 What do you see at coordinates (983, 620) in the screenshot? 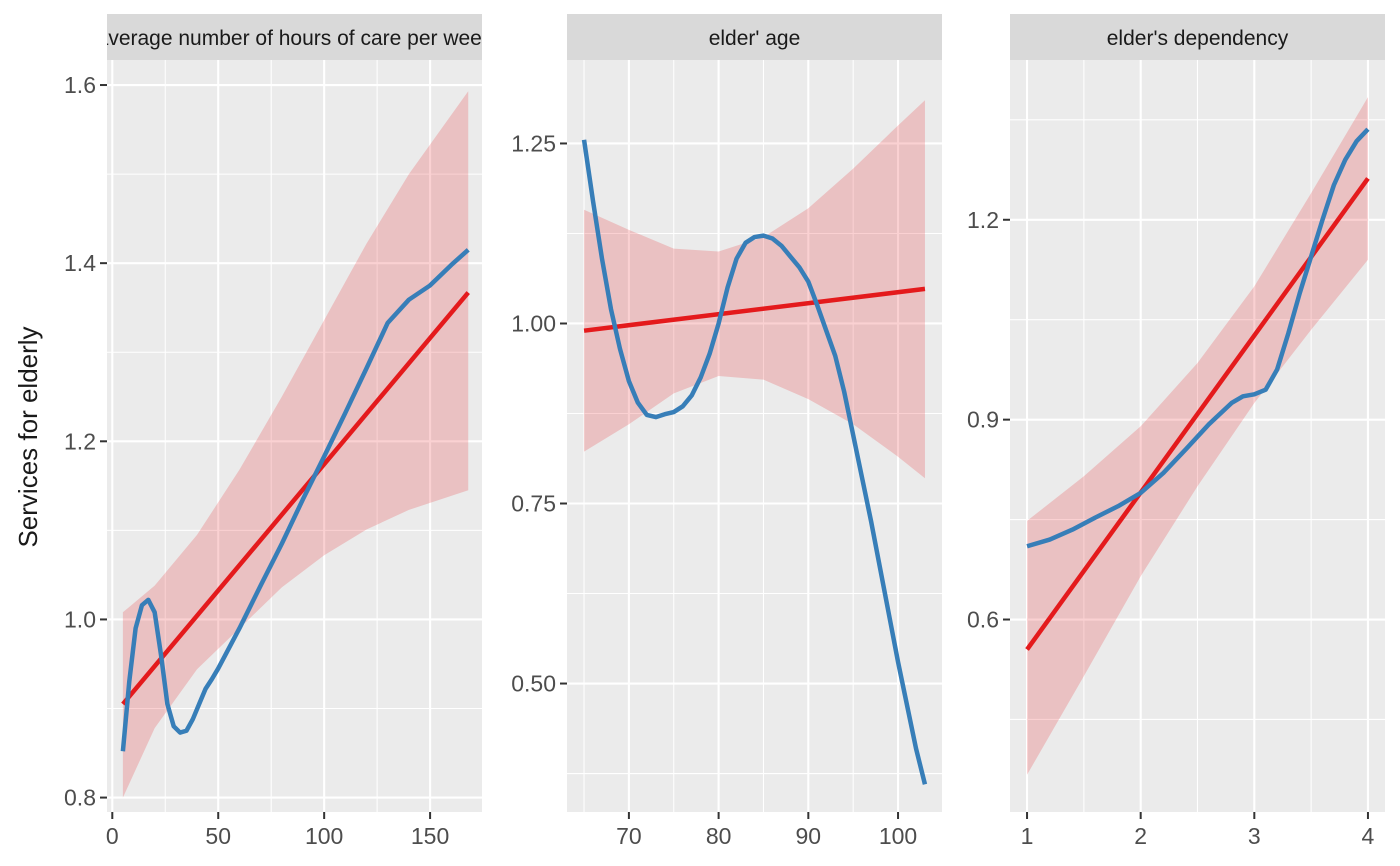
I see `y-tick-label: 0.6` at bounding box center [983, 620].